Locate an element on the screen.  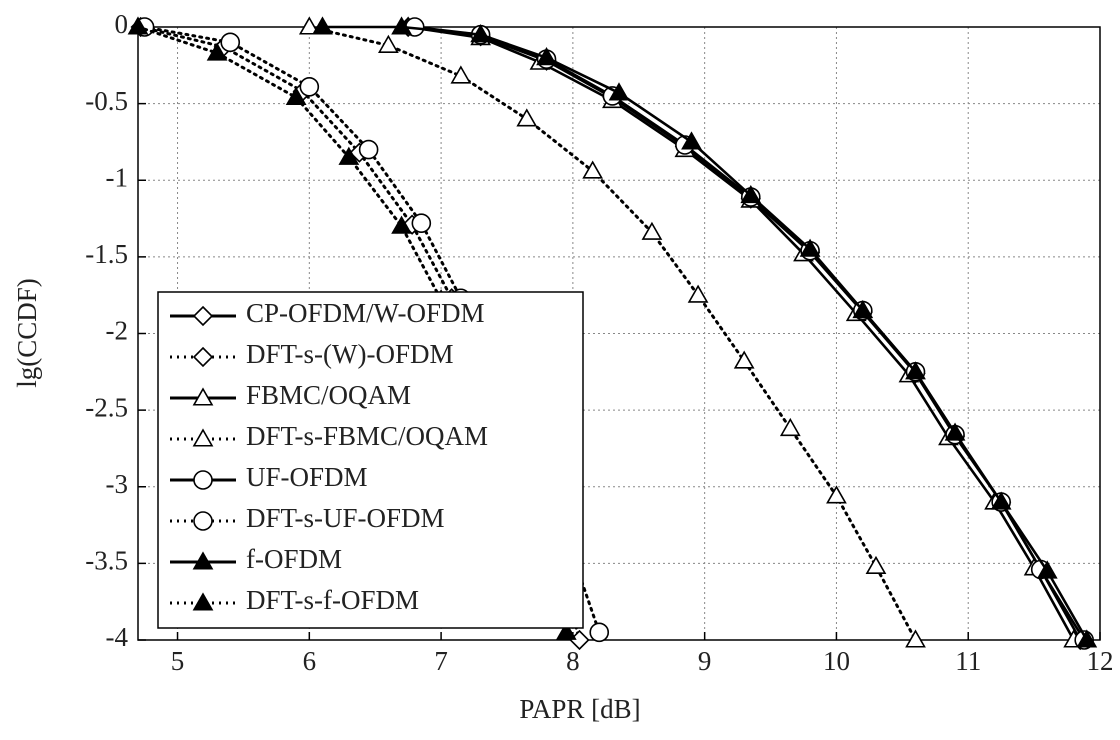
x-tick-label: 11 is located at coordinates (968, 661).